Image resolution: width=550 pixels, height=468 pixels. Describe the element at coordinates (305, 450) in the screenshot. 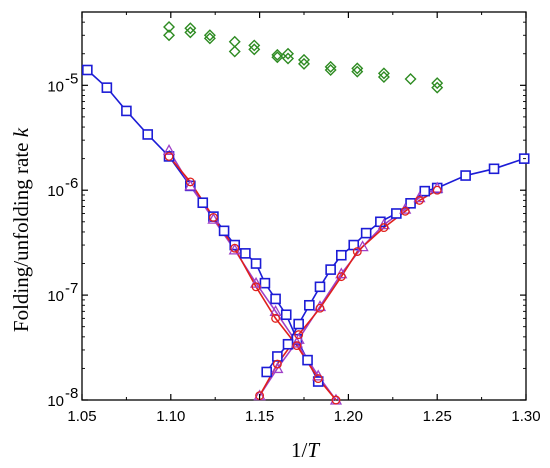

I see `x-axis-title: 1/T` at that location.